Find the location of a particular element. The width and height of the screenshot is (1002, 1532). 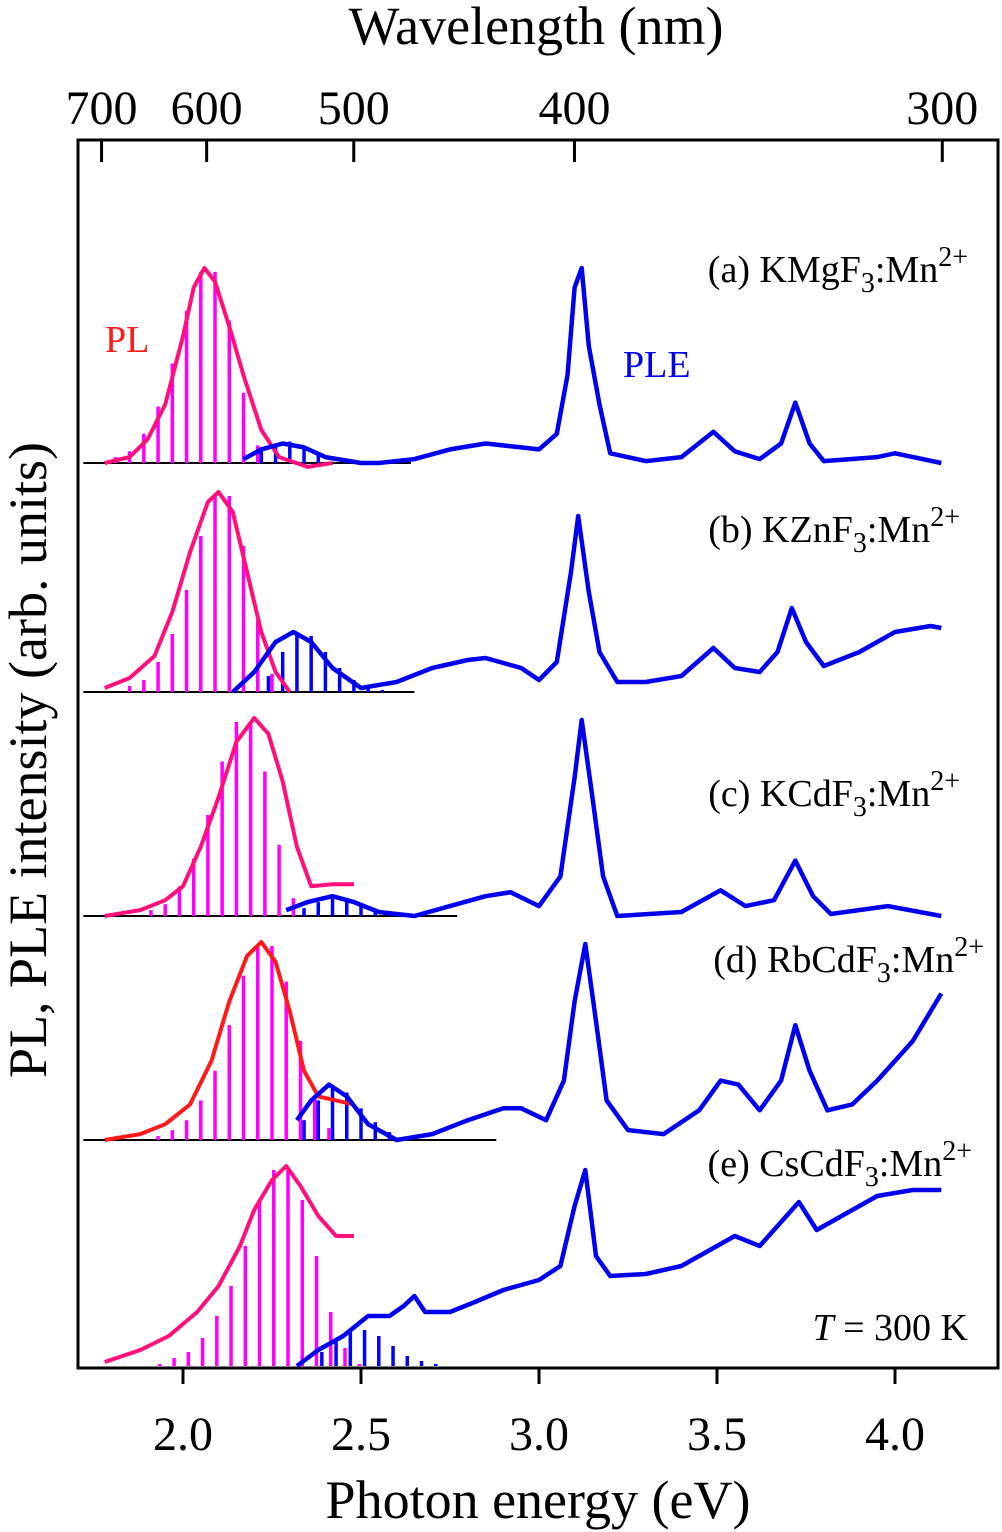

x2-tick-label: 300 is located at coordinates (942, 108).